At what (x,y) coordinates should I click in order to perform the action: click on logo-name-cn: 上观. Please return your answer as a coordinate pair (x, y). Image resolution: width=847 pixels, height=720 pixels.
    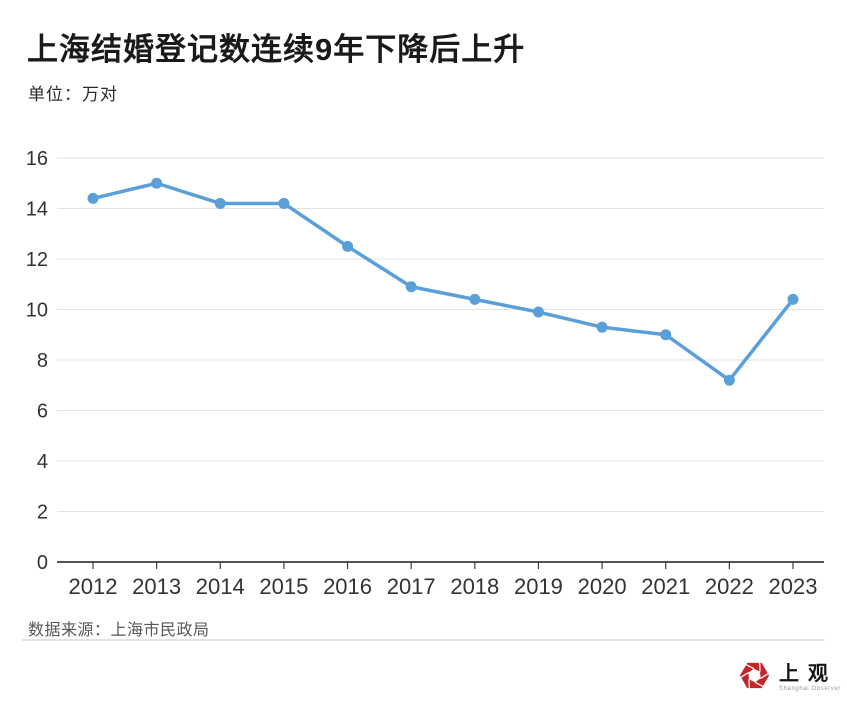
    Looking at the image, I should click on (808, 674).